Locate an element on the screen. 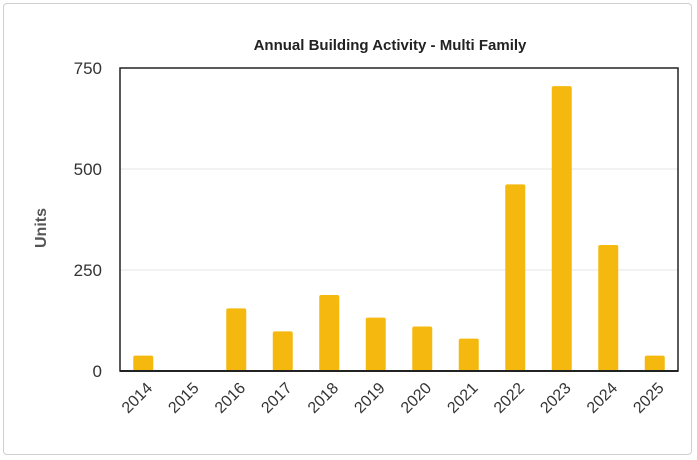 The image size is (697, 460). bar-2014 is located at coordinates (143, 363).